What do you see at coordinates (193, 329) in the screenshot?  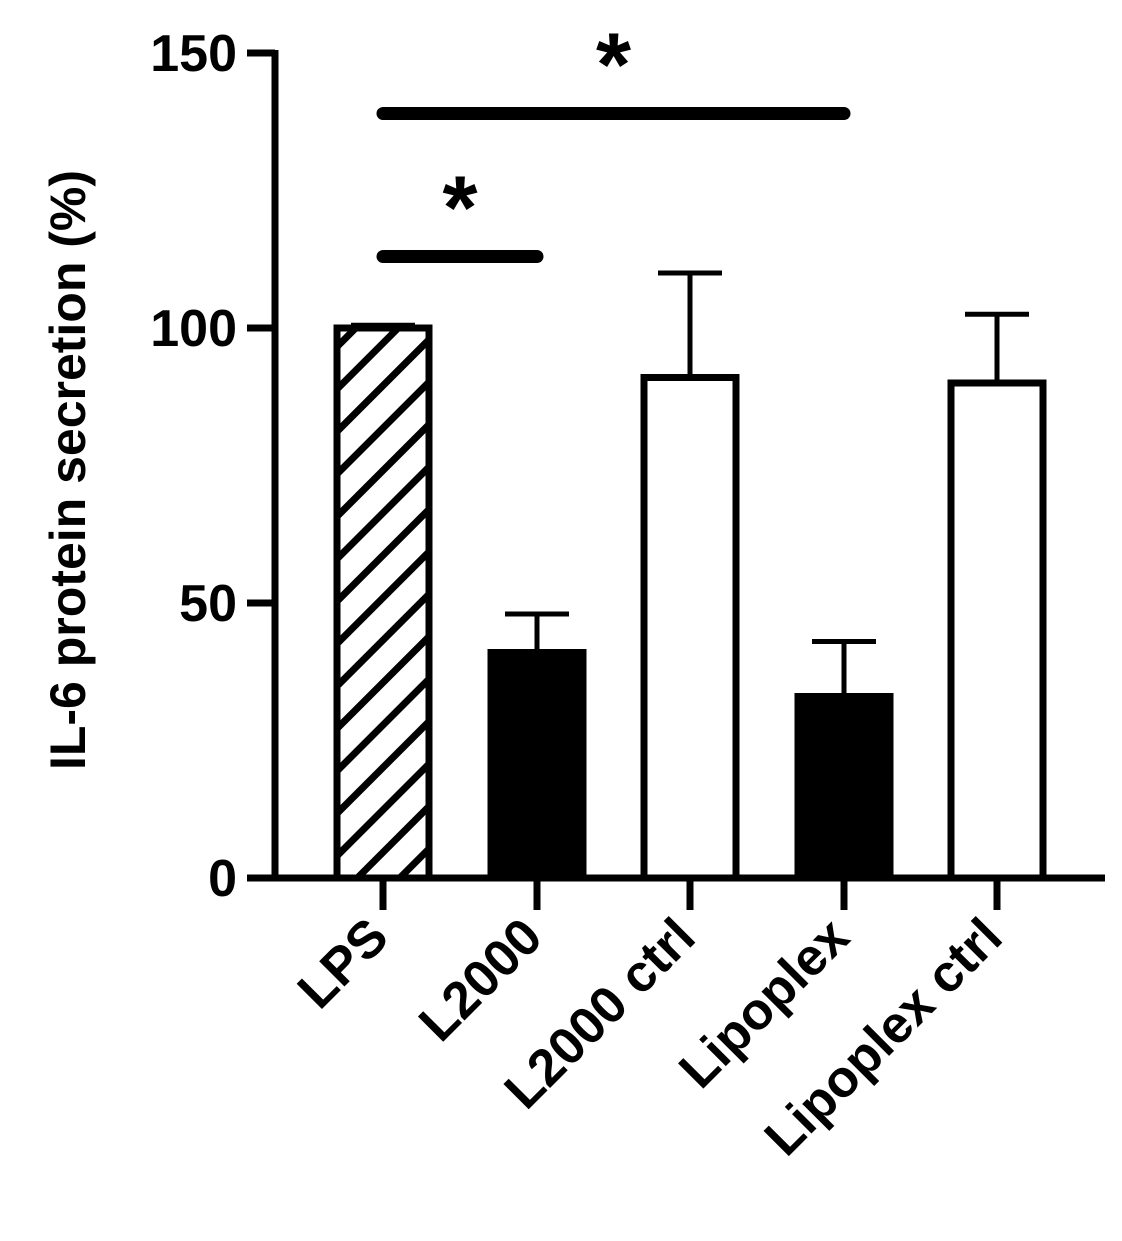 I see `y-tick-label: 100` at bounding box center [193, 329].